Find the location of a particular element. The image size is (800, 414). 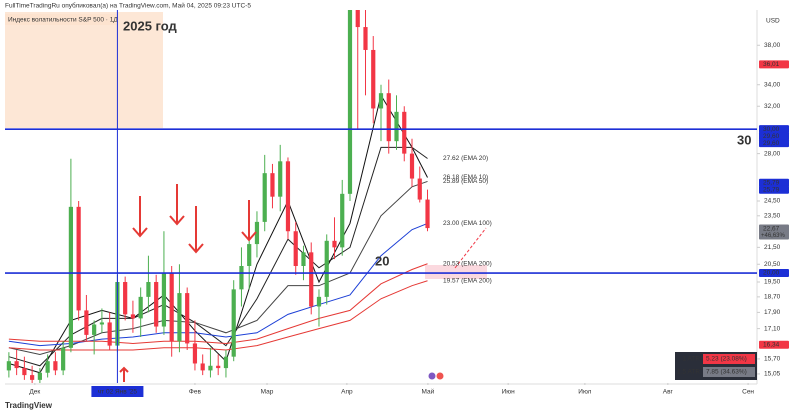

x-tick-label: Авг is located at coordinates (668, 392).